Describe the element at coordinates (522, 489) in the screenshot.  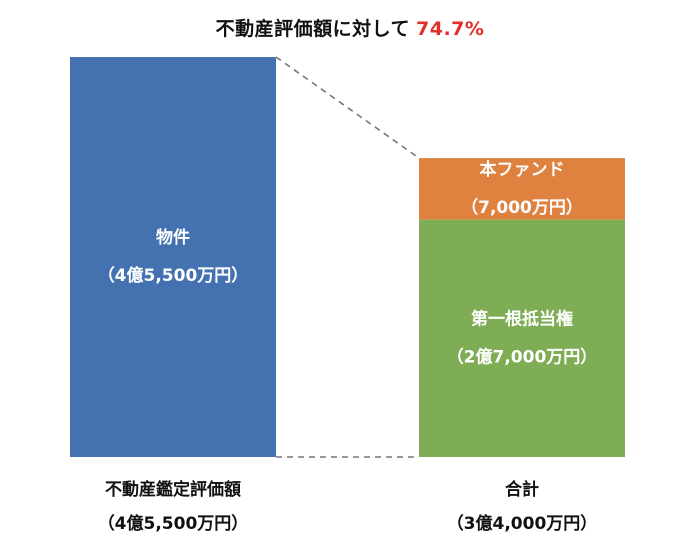
I see `category-label-2: 合計` at that location.